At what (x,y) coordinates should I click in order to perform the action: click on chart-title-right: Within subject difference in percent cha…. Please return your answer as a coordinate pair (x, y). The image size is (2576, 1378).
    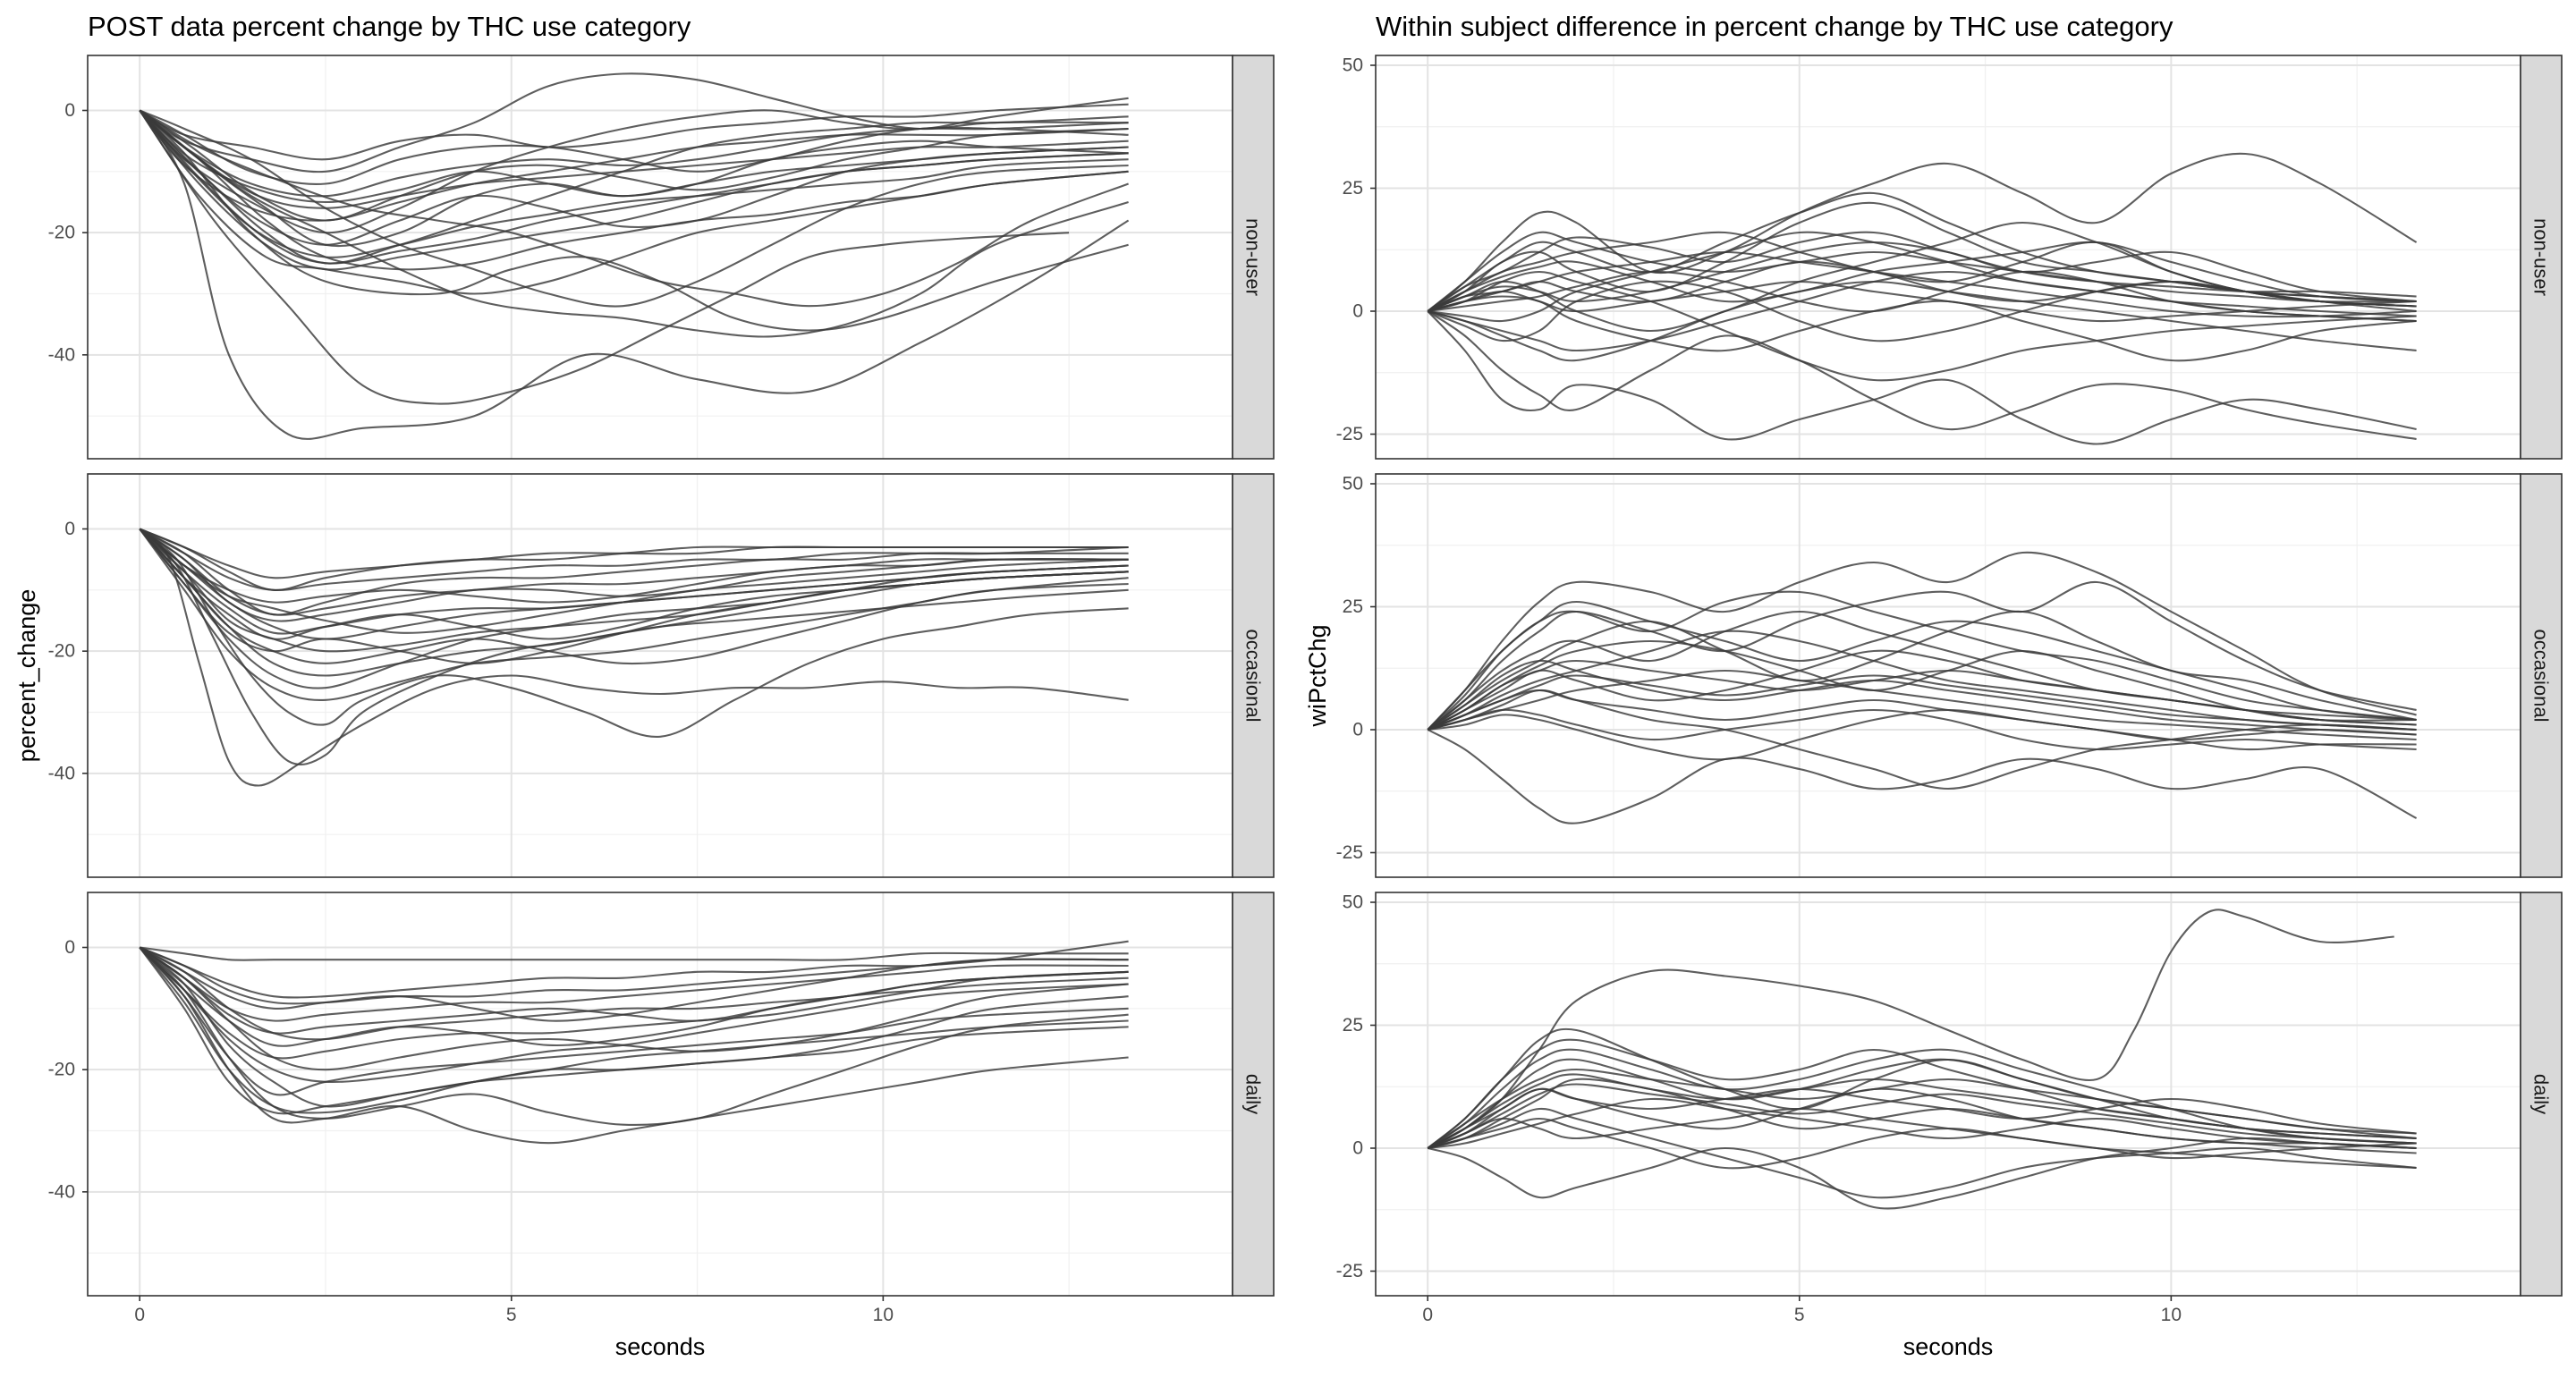
    Looking at the image, I should click on (1775, 26).